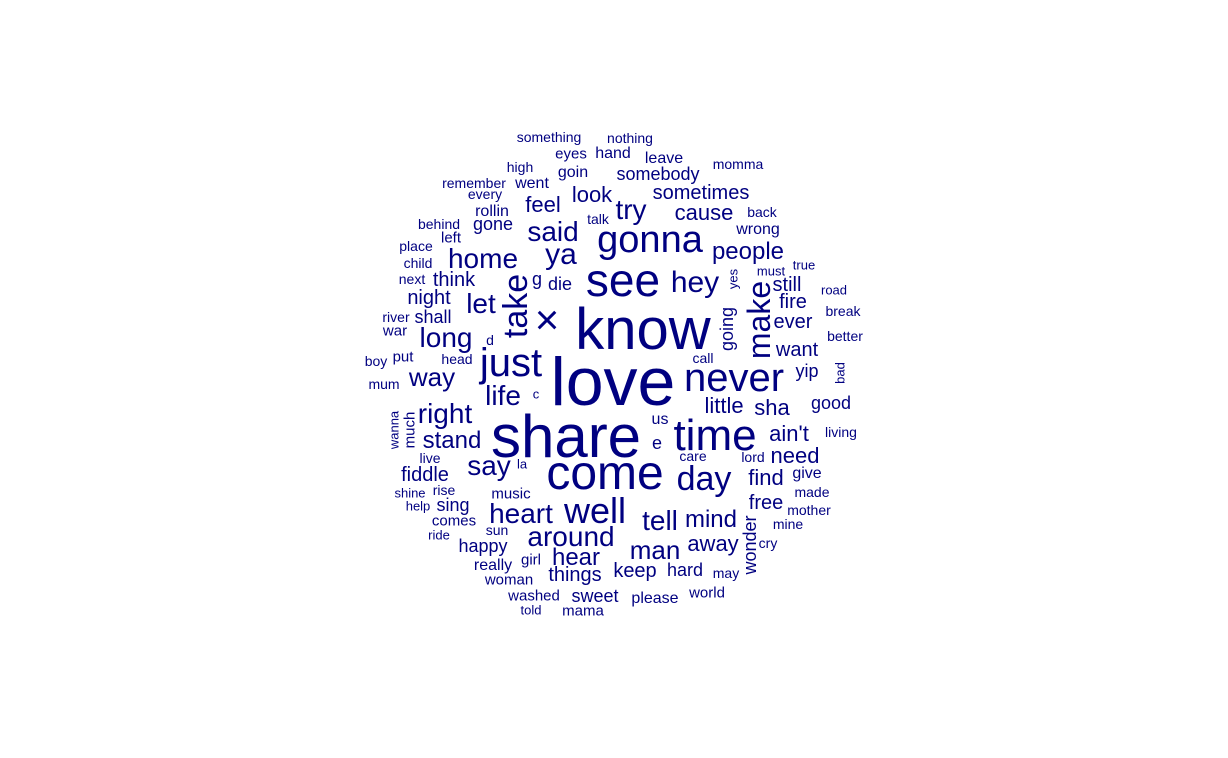 This screenshot has width=1228, height=758. What do you see at coordinates (788, 524) in the screenshot?
I see `word: mine` at bounding box center [788, 524].